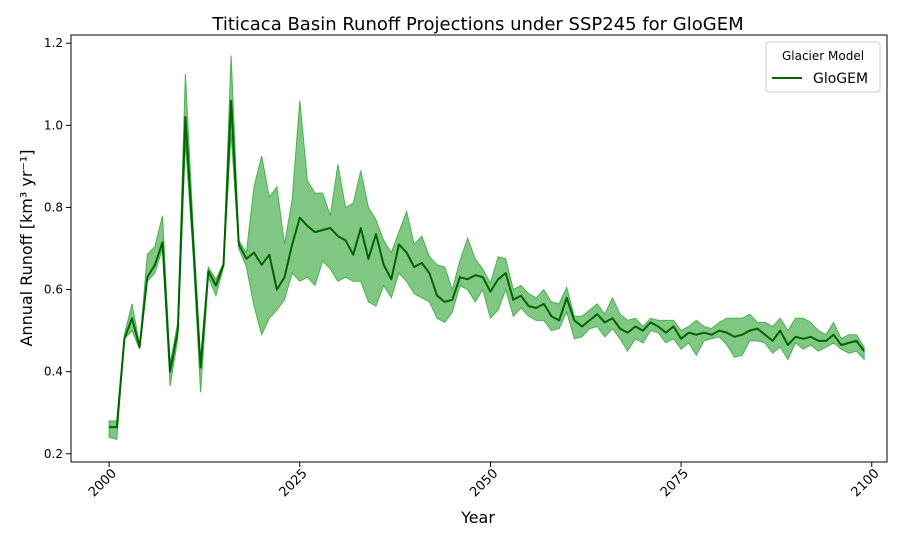  Describe the element at coordinates (53, 125) in the screenshot. I see `y-tick-label: 1.0` at that location.